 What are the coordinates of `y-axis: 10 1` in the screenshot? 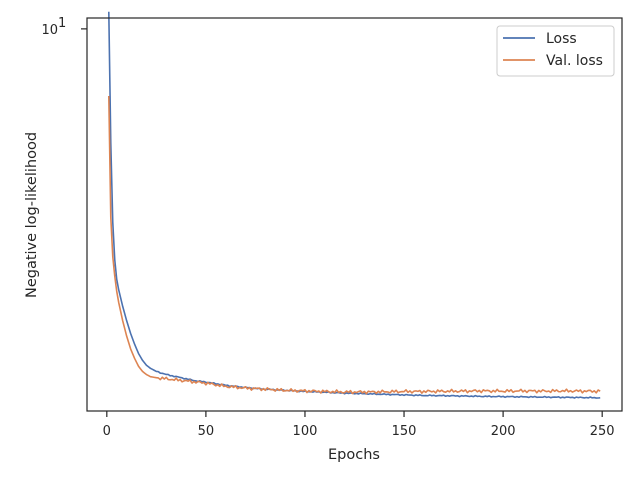 It's located at (64, 27).